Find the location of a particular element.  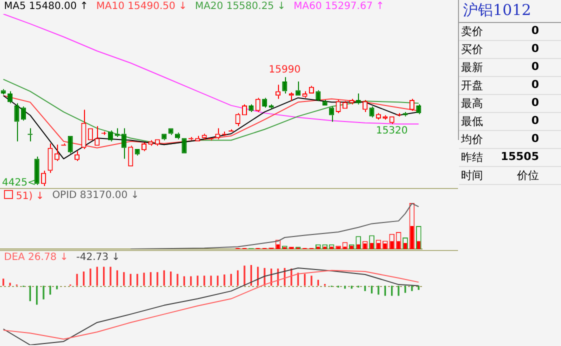

category-label: 最低 is located at coordinates (472, 121).